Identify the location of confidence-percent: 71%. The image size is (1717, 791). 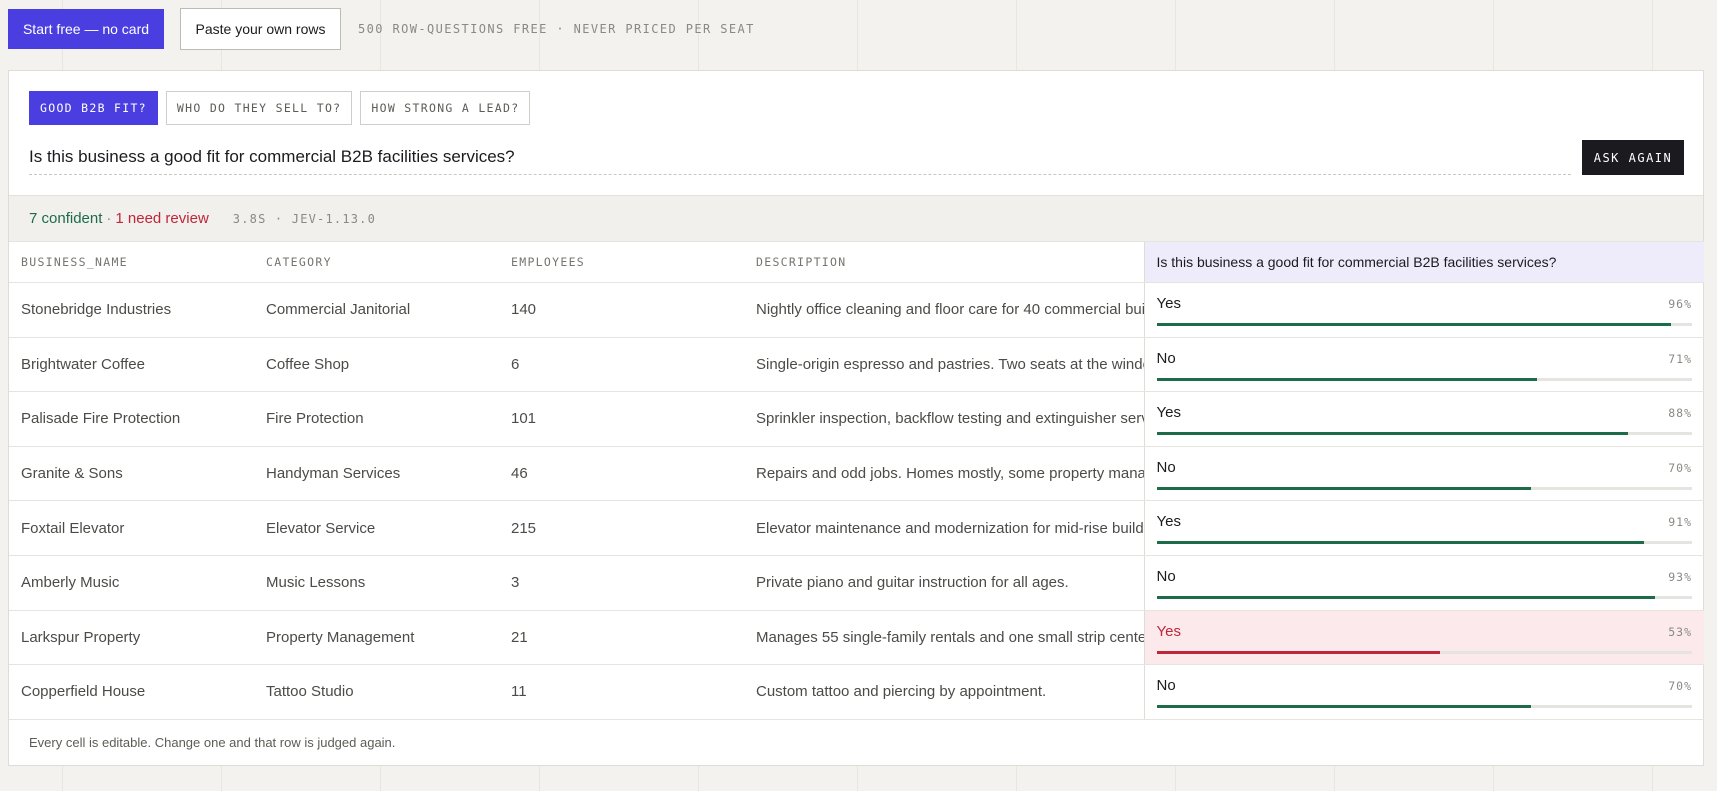
(1680, 358).